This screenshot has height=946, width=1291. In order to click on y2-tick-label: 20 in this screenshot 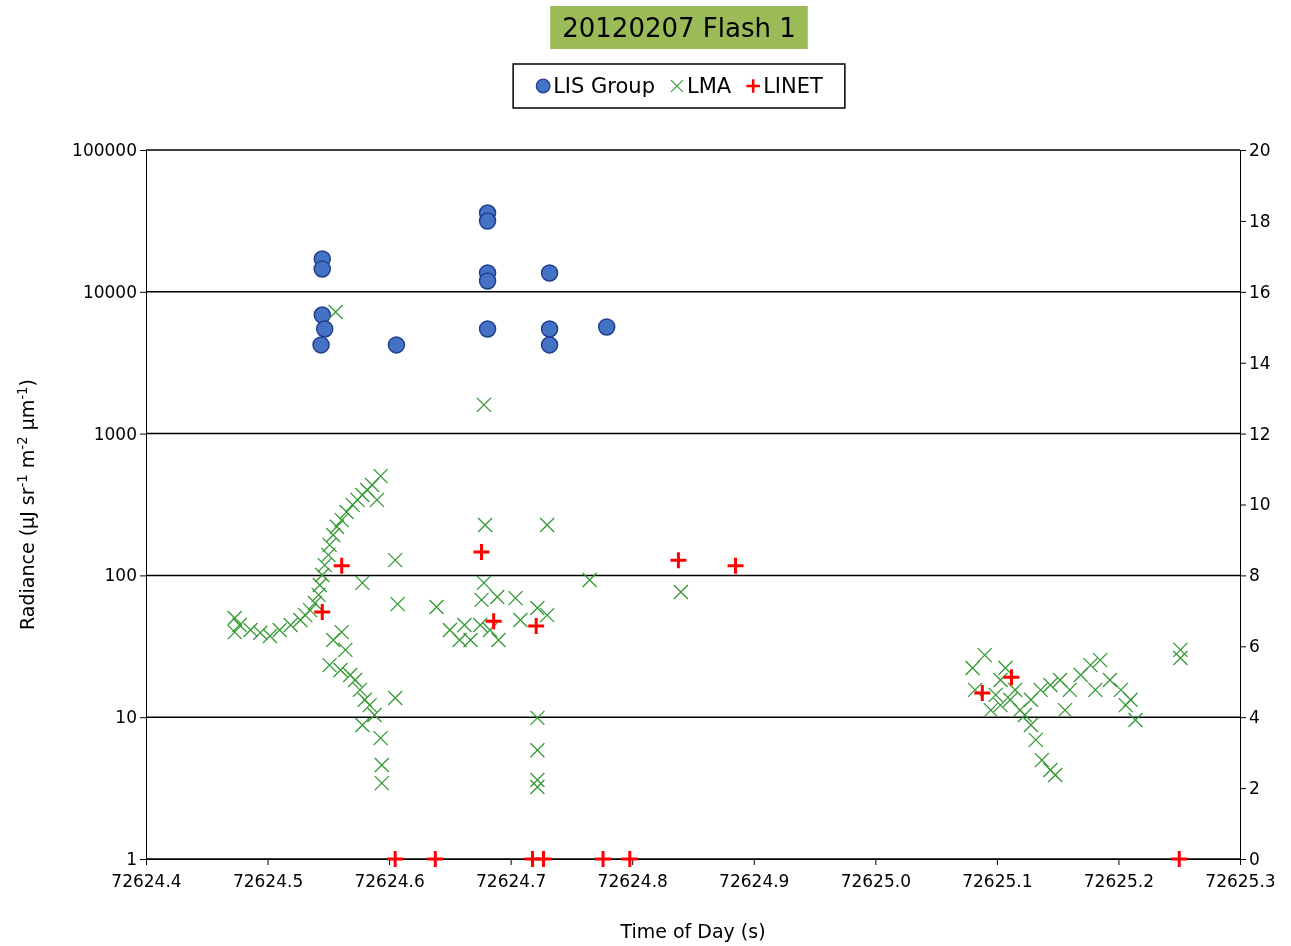, I will do `click(1260, 149)`.